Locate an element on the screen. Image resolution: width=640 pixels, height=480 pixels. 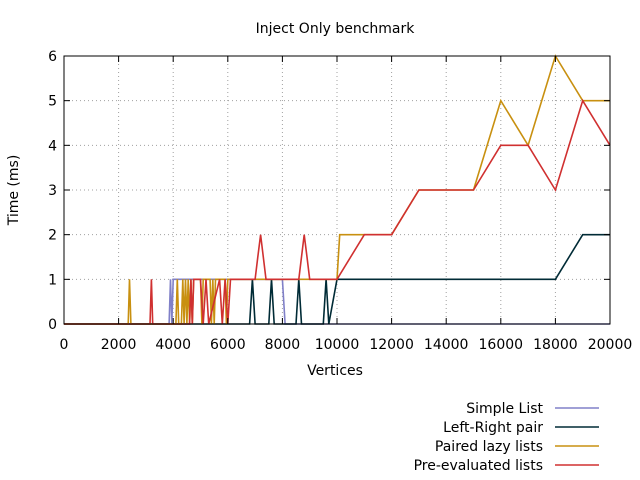
y-tick-label: 2 is located at coordinates (52, 236).